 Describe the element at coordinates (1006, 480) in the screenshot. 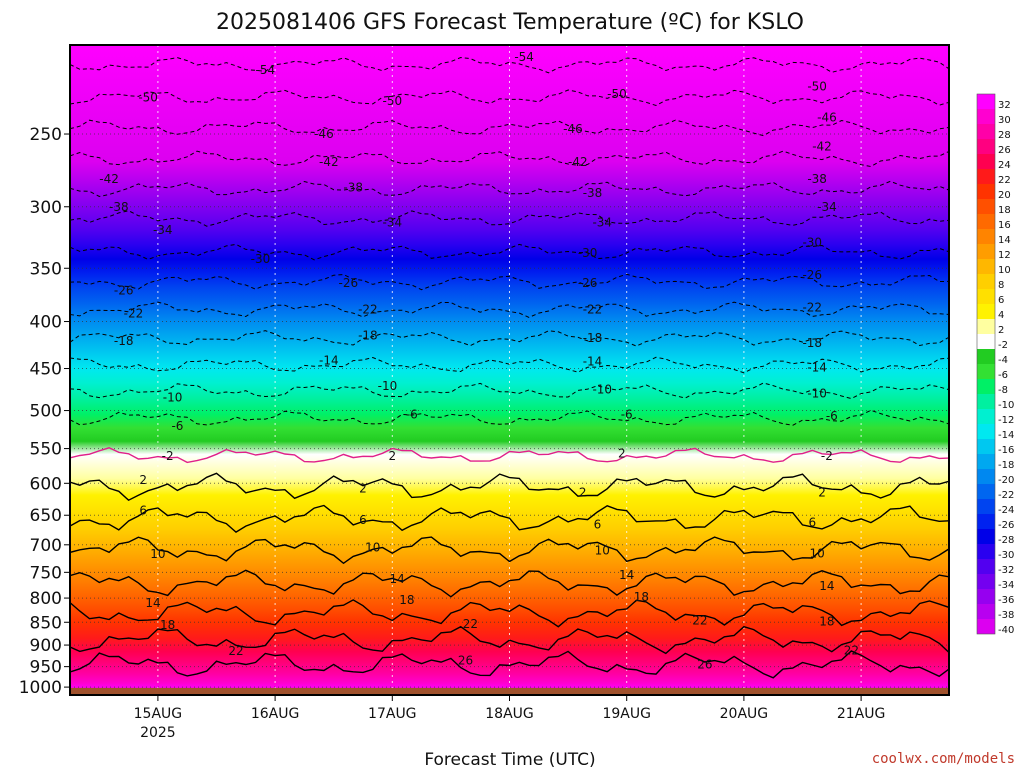

I see `colorbar-label: -20` at that location.